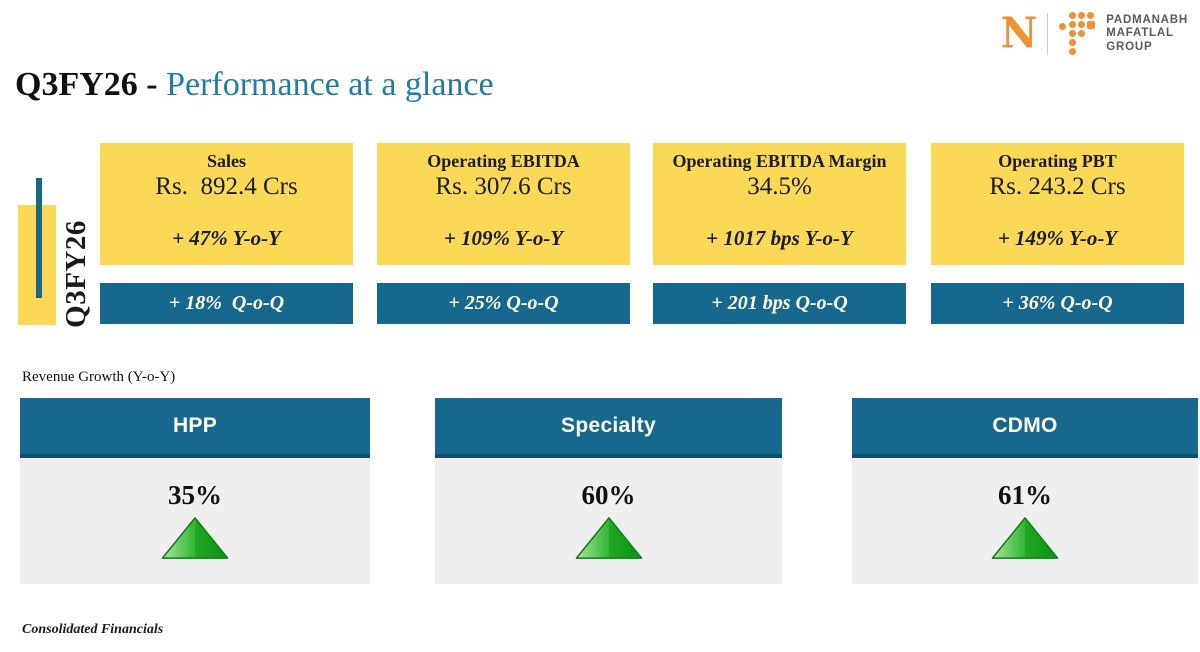  What do you see at coordinates (779, 238) in the screenshot?
I see `kpi-yoy-change: + 1017 bps Y-o-Y` at bounding box center [779, 238].